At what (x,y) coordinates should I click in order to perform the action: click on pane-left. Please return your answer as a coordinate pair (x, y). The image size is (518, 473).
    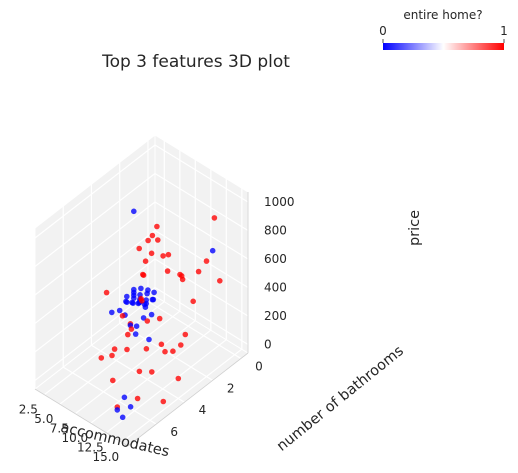
    Looking at the image, I should click on (95, 262).